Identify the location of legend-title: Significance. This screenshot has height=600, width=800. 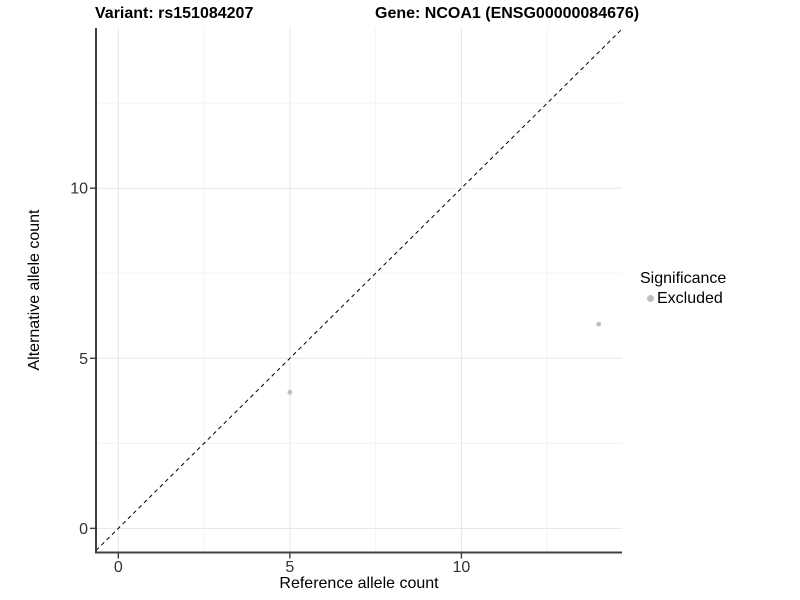
(683, 278).